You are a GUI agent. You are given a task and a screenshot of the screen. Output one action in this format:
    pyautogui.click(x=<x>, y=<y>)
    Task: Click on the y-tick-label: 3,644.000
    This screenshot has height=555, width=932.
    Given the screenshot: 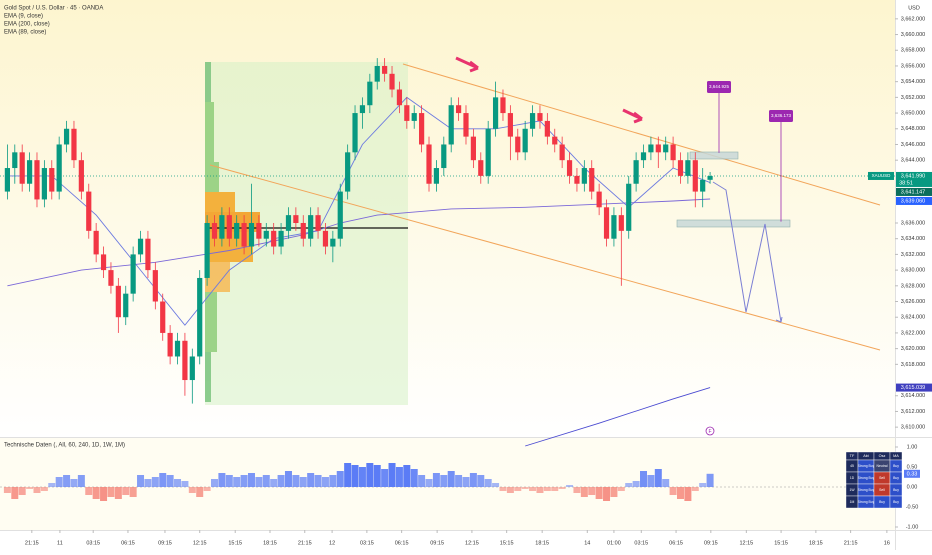 What is the action you would take?
    pyautogui.click(x=913, y=161)
    